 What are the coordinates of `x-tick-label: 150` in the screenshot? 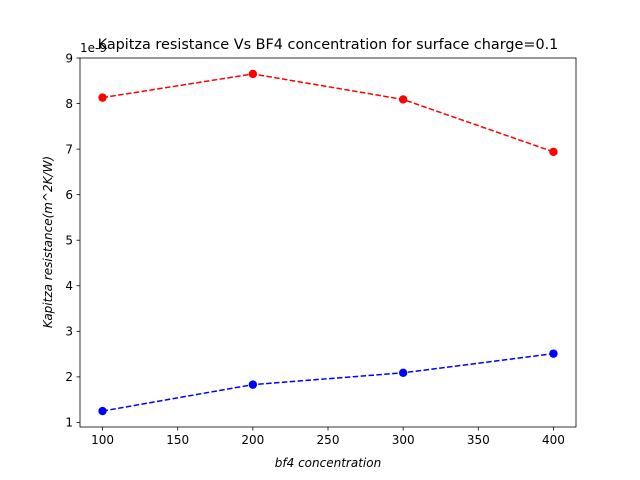 It's located at (177, 440).